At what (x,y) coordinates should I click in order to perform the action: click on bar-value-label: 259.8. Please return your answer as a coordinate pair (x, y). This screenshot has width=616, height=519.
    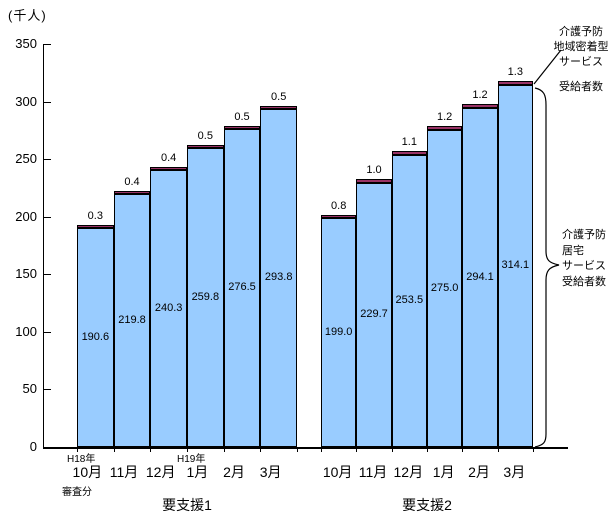
    Looking at the image, I should click on (205, 296).